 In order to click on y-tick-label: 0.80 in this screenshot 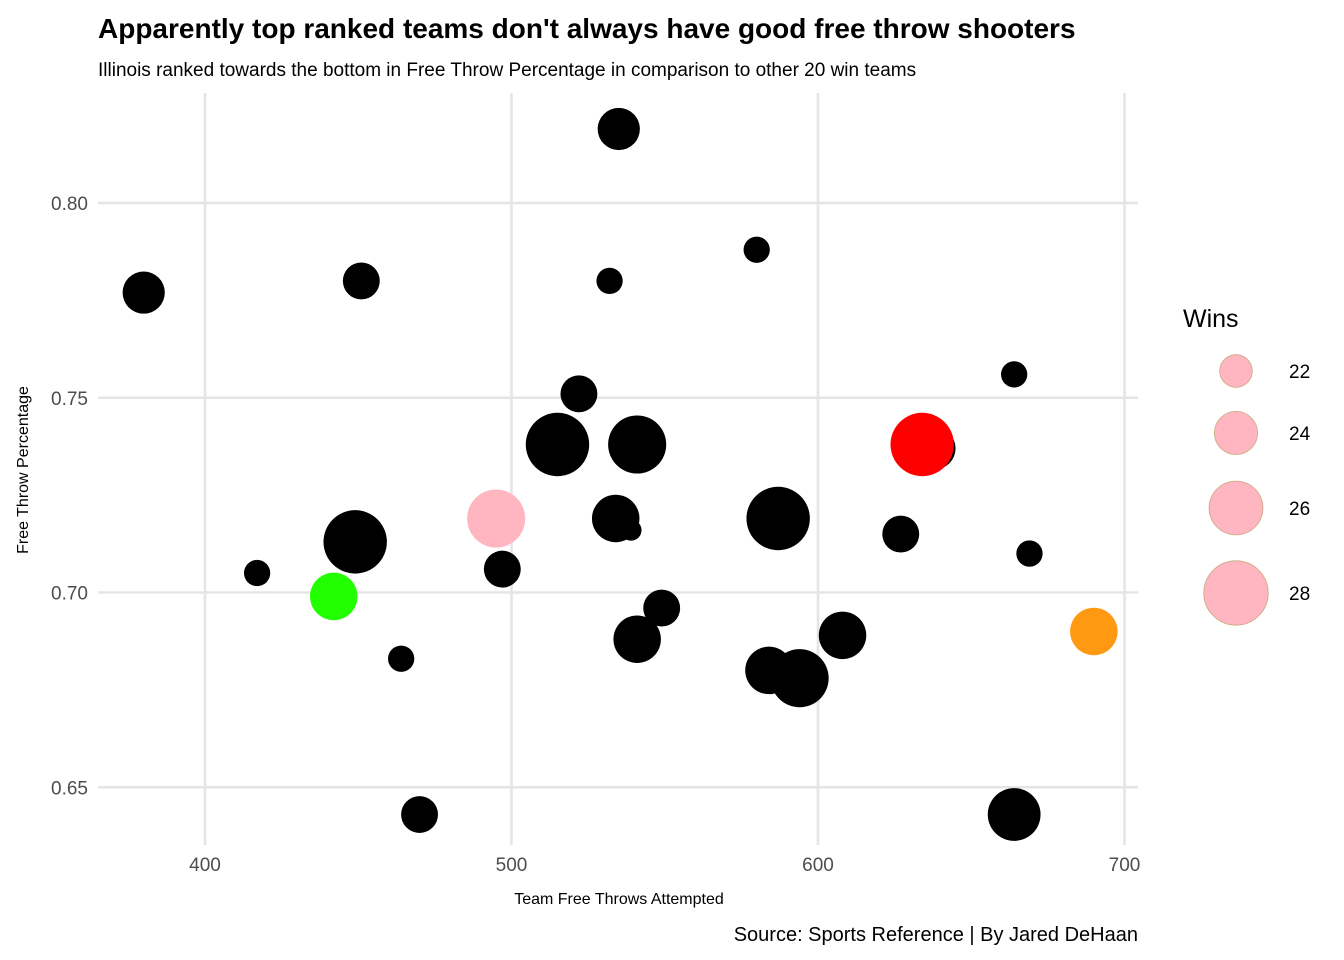, I will do `click(69, 204)`.